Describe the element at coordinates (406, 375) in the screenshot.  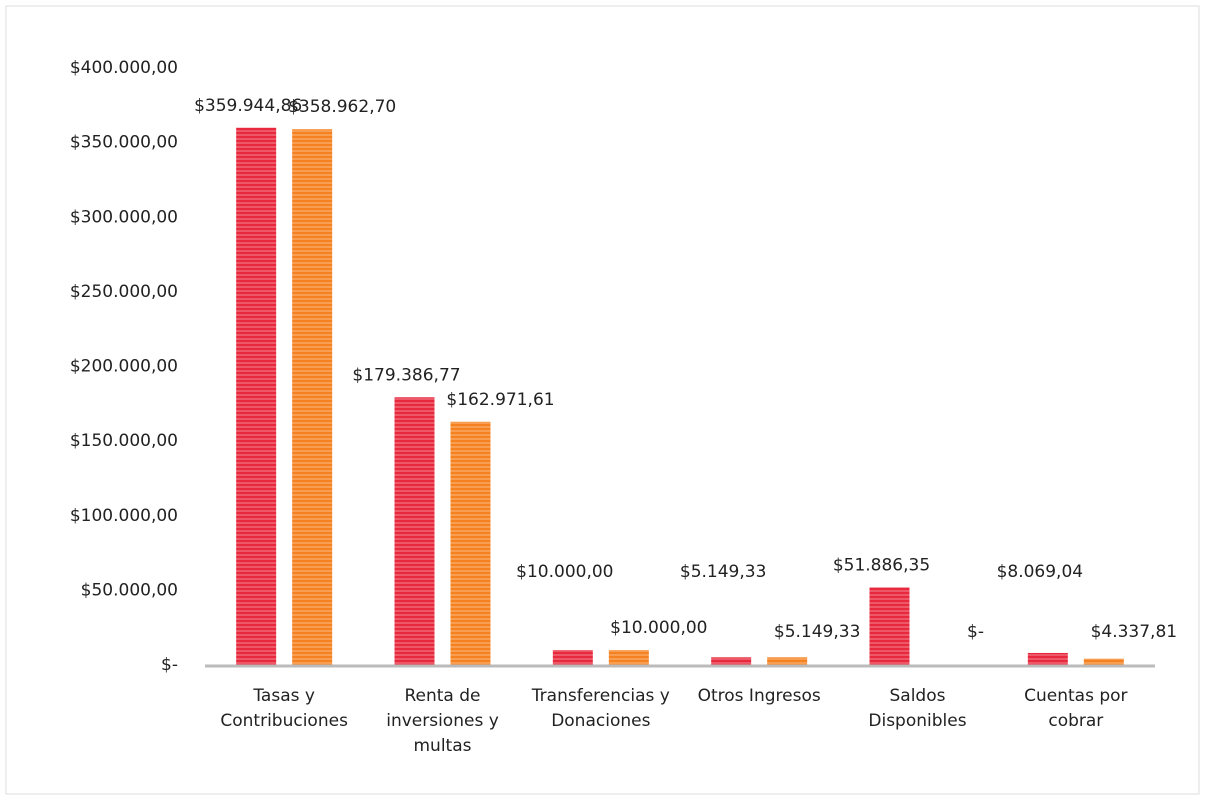
I see `data-label: $179.386,77` at that location.